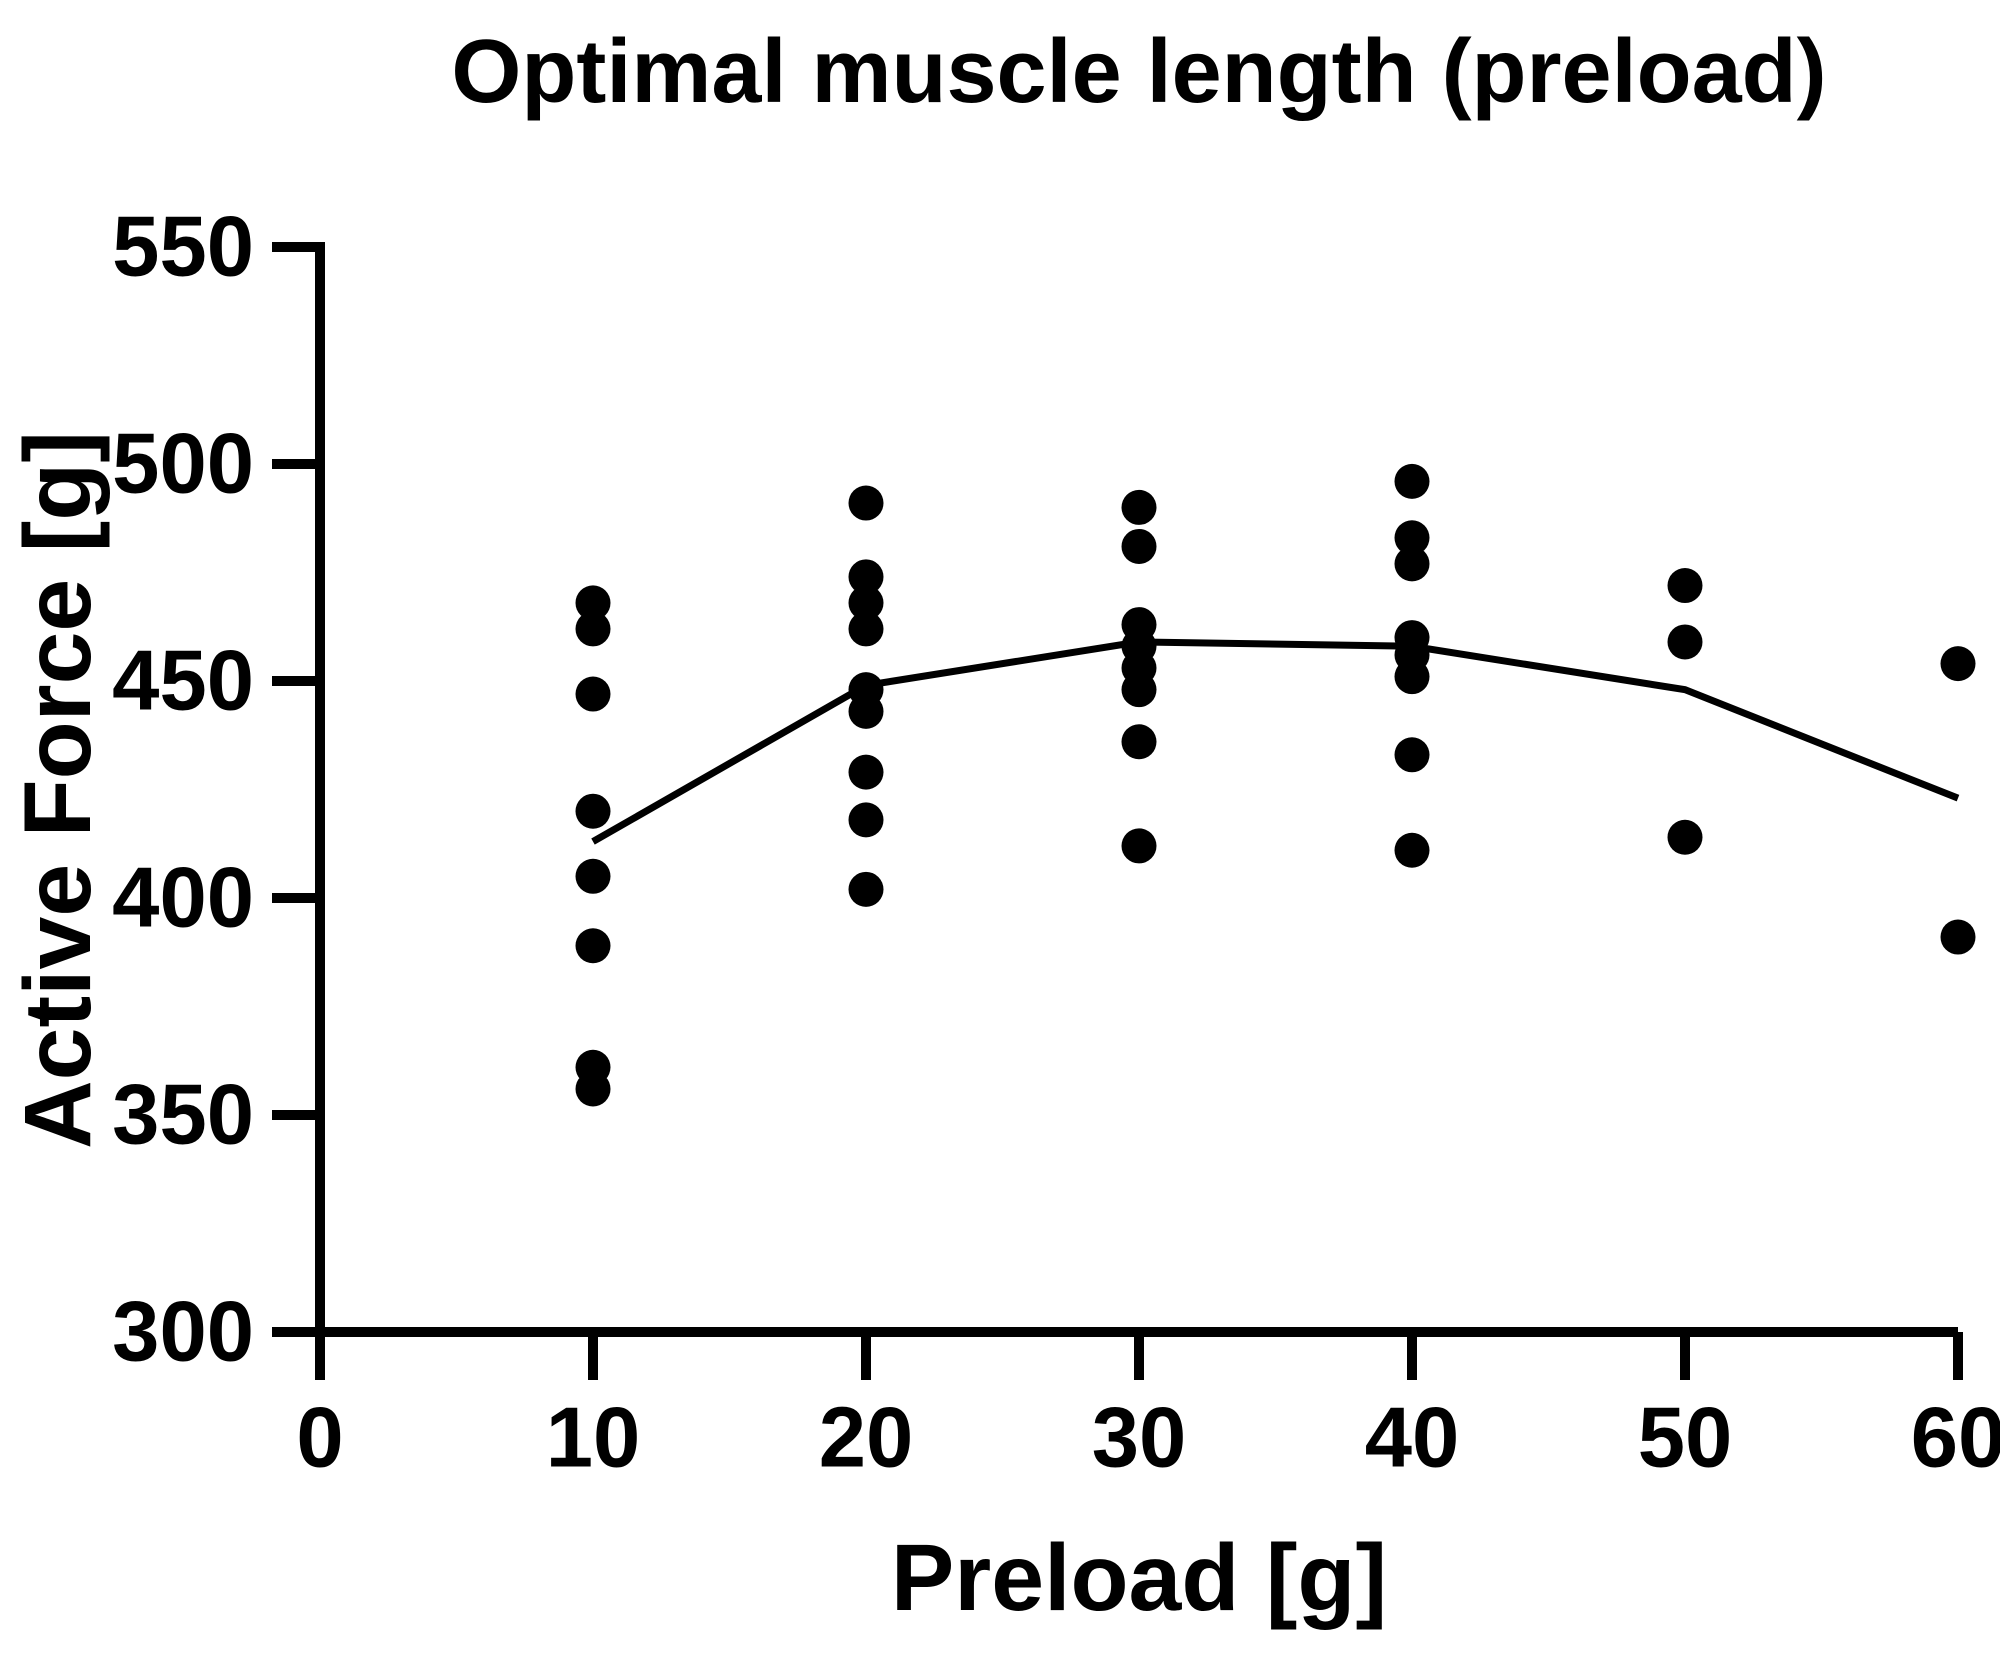 The width and height of the screenshot is (2000, 1664). Describe the element at coordinates (1685, 1438) in the screenshot. I see `x-tick-label: 50` at that location.